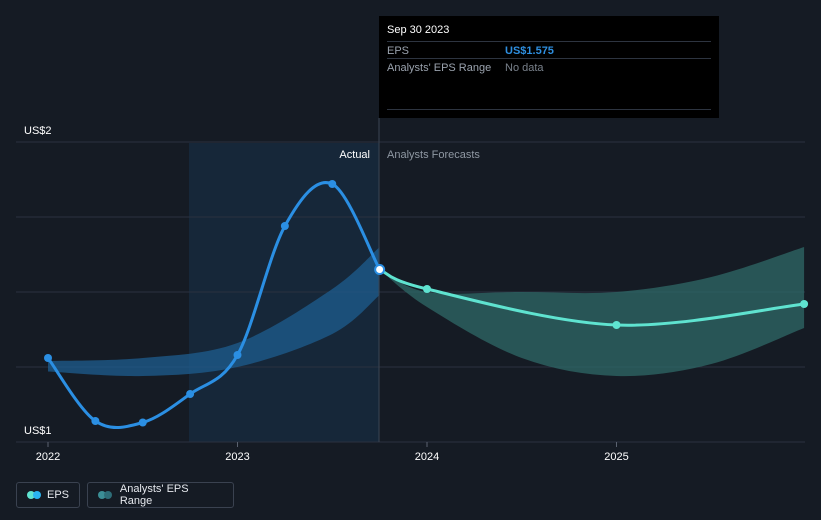 The width and height of the screenshot is (821, 520). What do you see at coordinates (439, 68) in the screenshot?
I see `tooltip-range-key: Analysts' EPS Range` at bounding box center [439, 68].